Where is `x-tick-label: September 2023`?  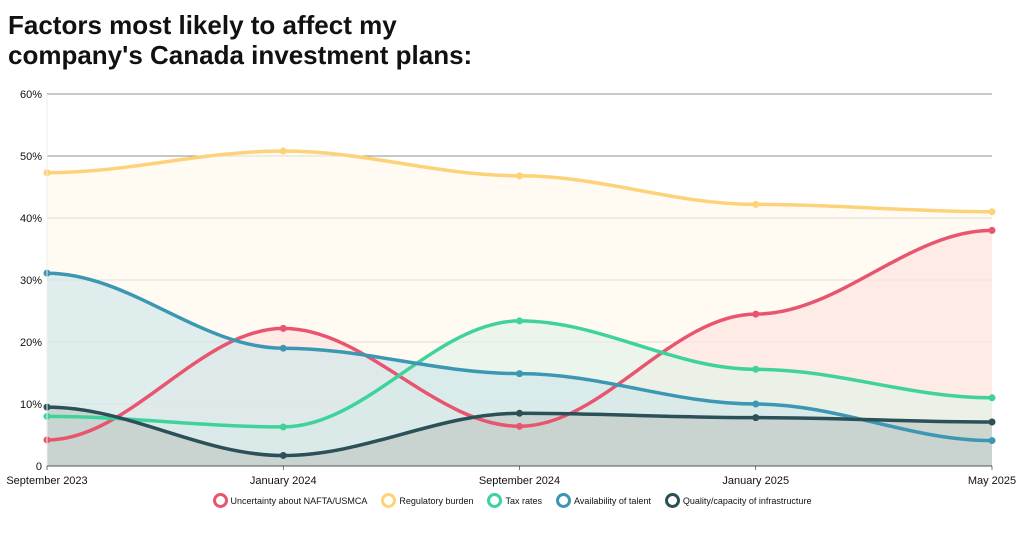
x-tick-label: September 2023 is located at coordinates (46, 481).